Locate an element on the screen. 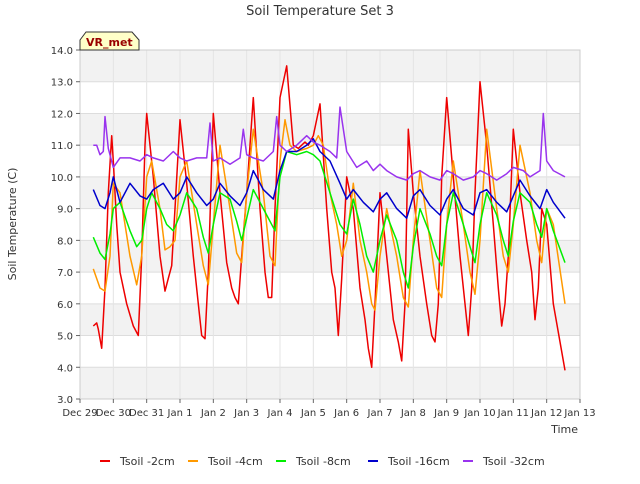  badge-shape is located at coordinates (109, 41).